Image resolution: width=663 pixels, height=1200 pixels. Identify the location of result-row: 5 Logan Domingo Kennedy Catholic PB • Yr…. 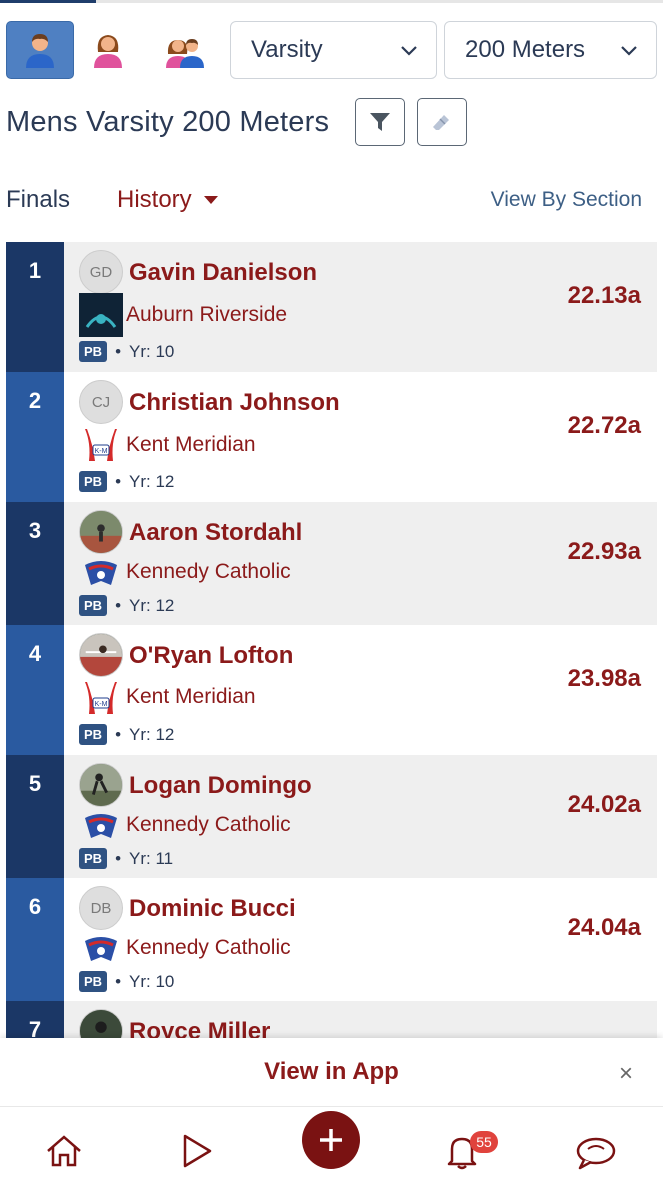
(331, 816).